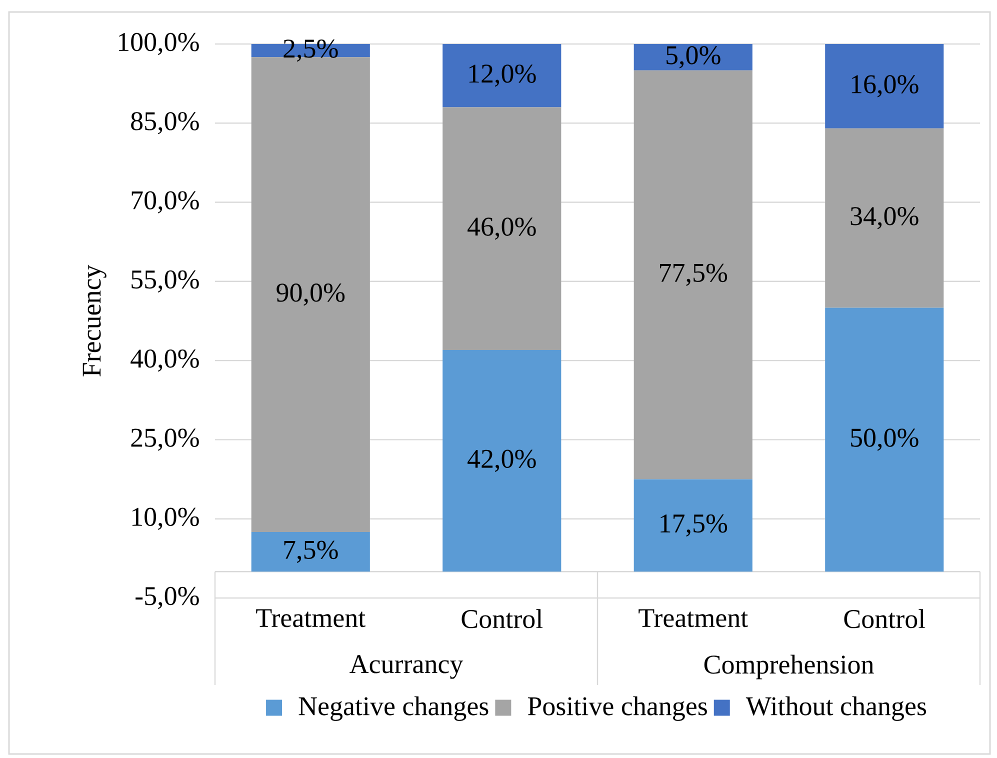 Image resolution: width=997 pixels, height=758 pixels. Describe the element at coordinates (165, 519) in the screenshot. I see `y-tick-label: 10,0%` at that location.